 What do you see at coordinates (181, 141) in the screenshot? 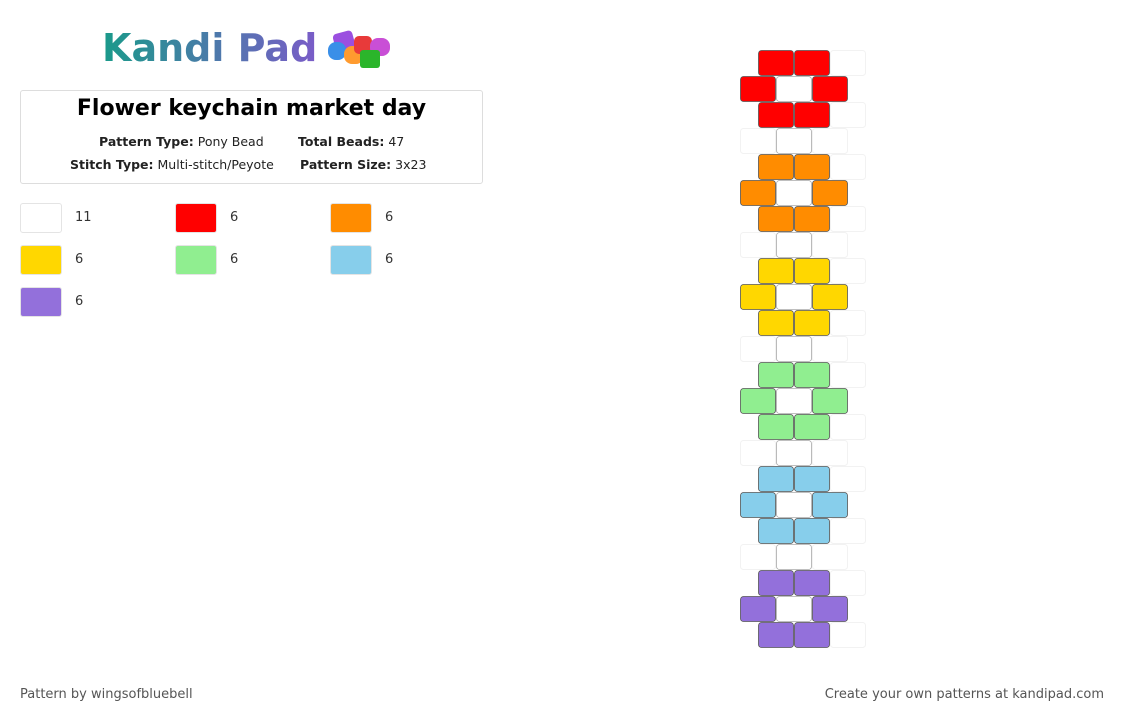
I see `detail: Pattern Type: Pony Bead` at bounding box center [181, 141].